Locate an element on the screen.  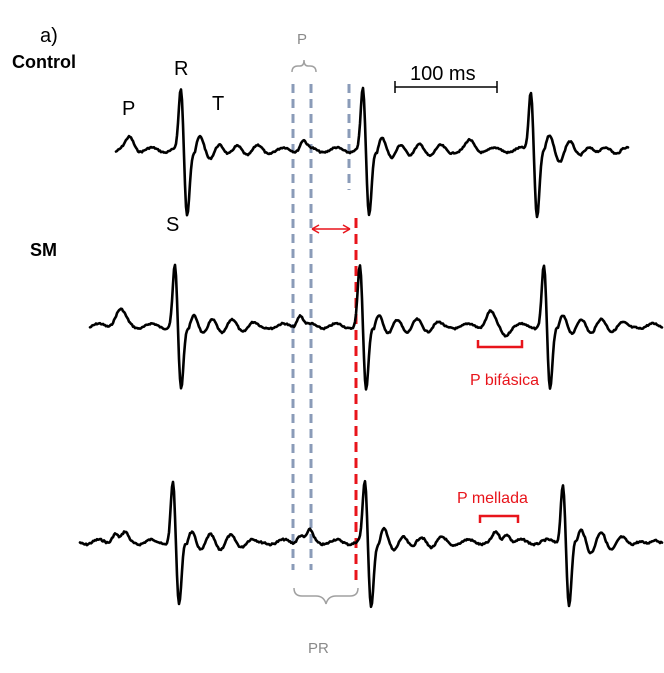
wave-label-r: R is located at coordinates (181, 69).